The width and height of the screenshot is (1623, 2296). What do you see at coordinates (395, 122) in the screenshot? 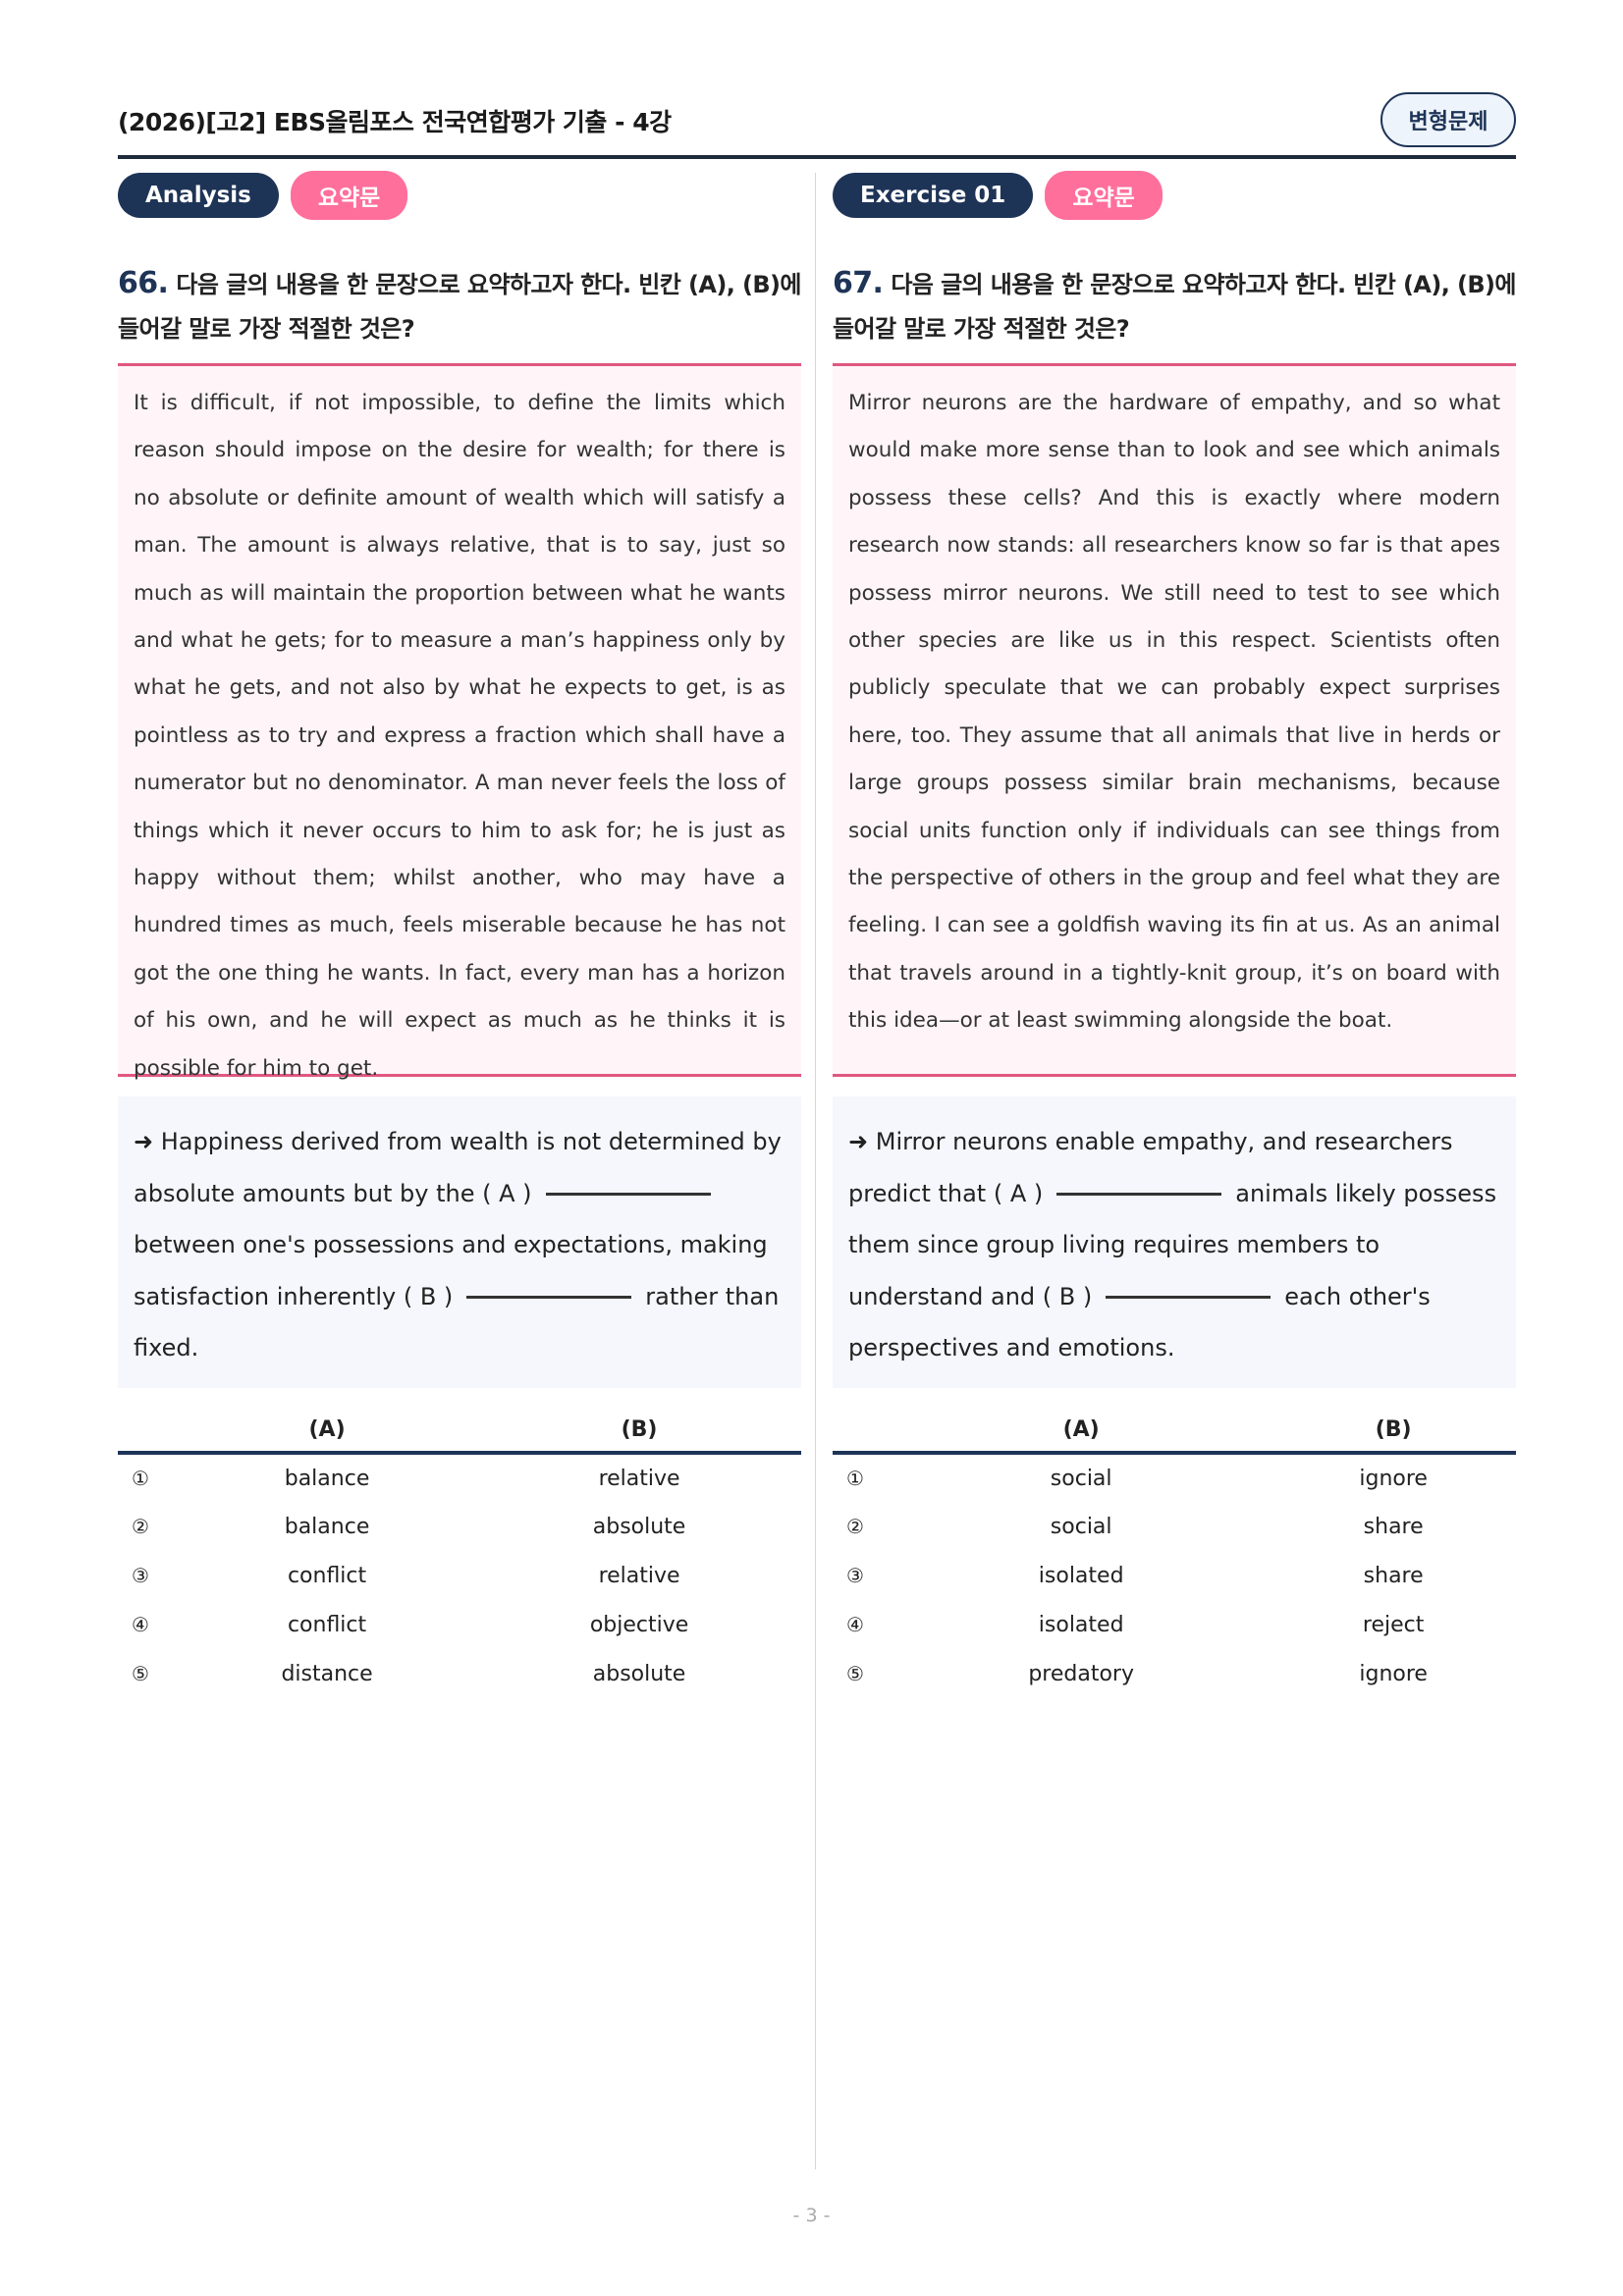
I see `page-title: (2026)[고2] EBS올림포스 전국연합평가 기출 - 4강` at bounding box center [395, 122].